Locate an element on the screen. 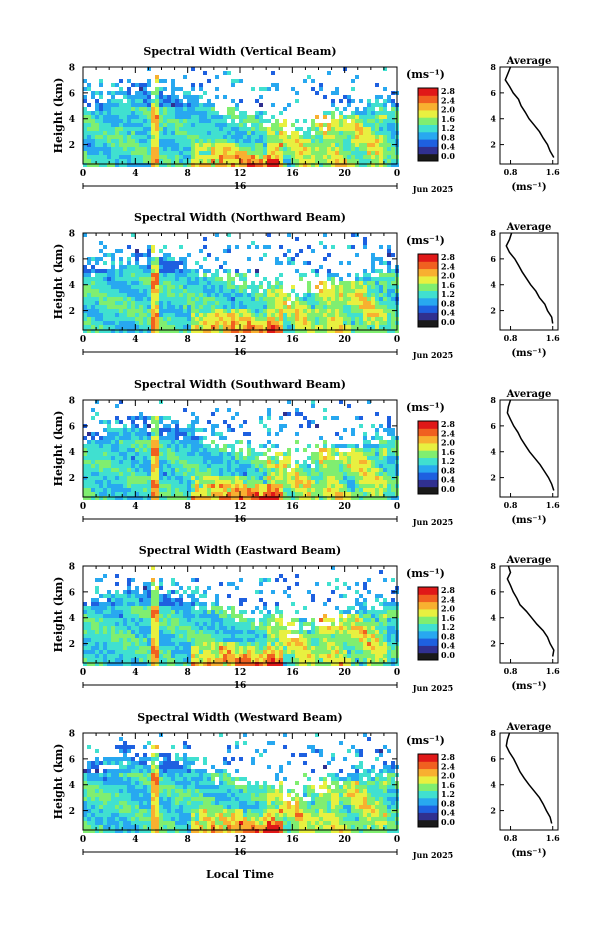 This screenshot has height=929, width=615. avg-y-tick-label: 4 is located at coordinates (493, 285).